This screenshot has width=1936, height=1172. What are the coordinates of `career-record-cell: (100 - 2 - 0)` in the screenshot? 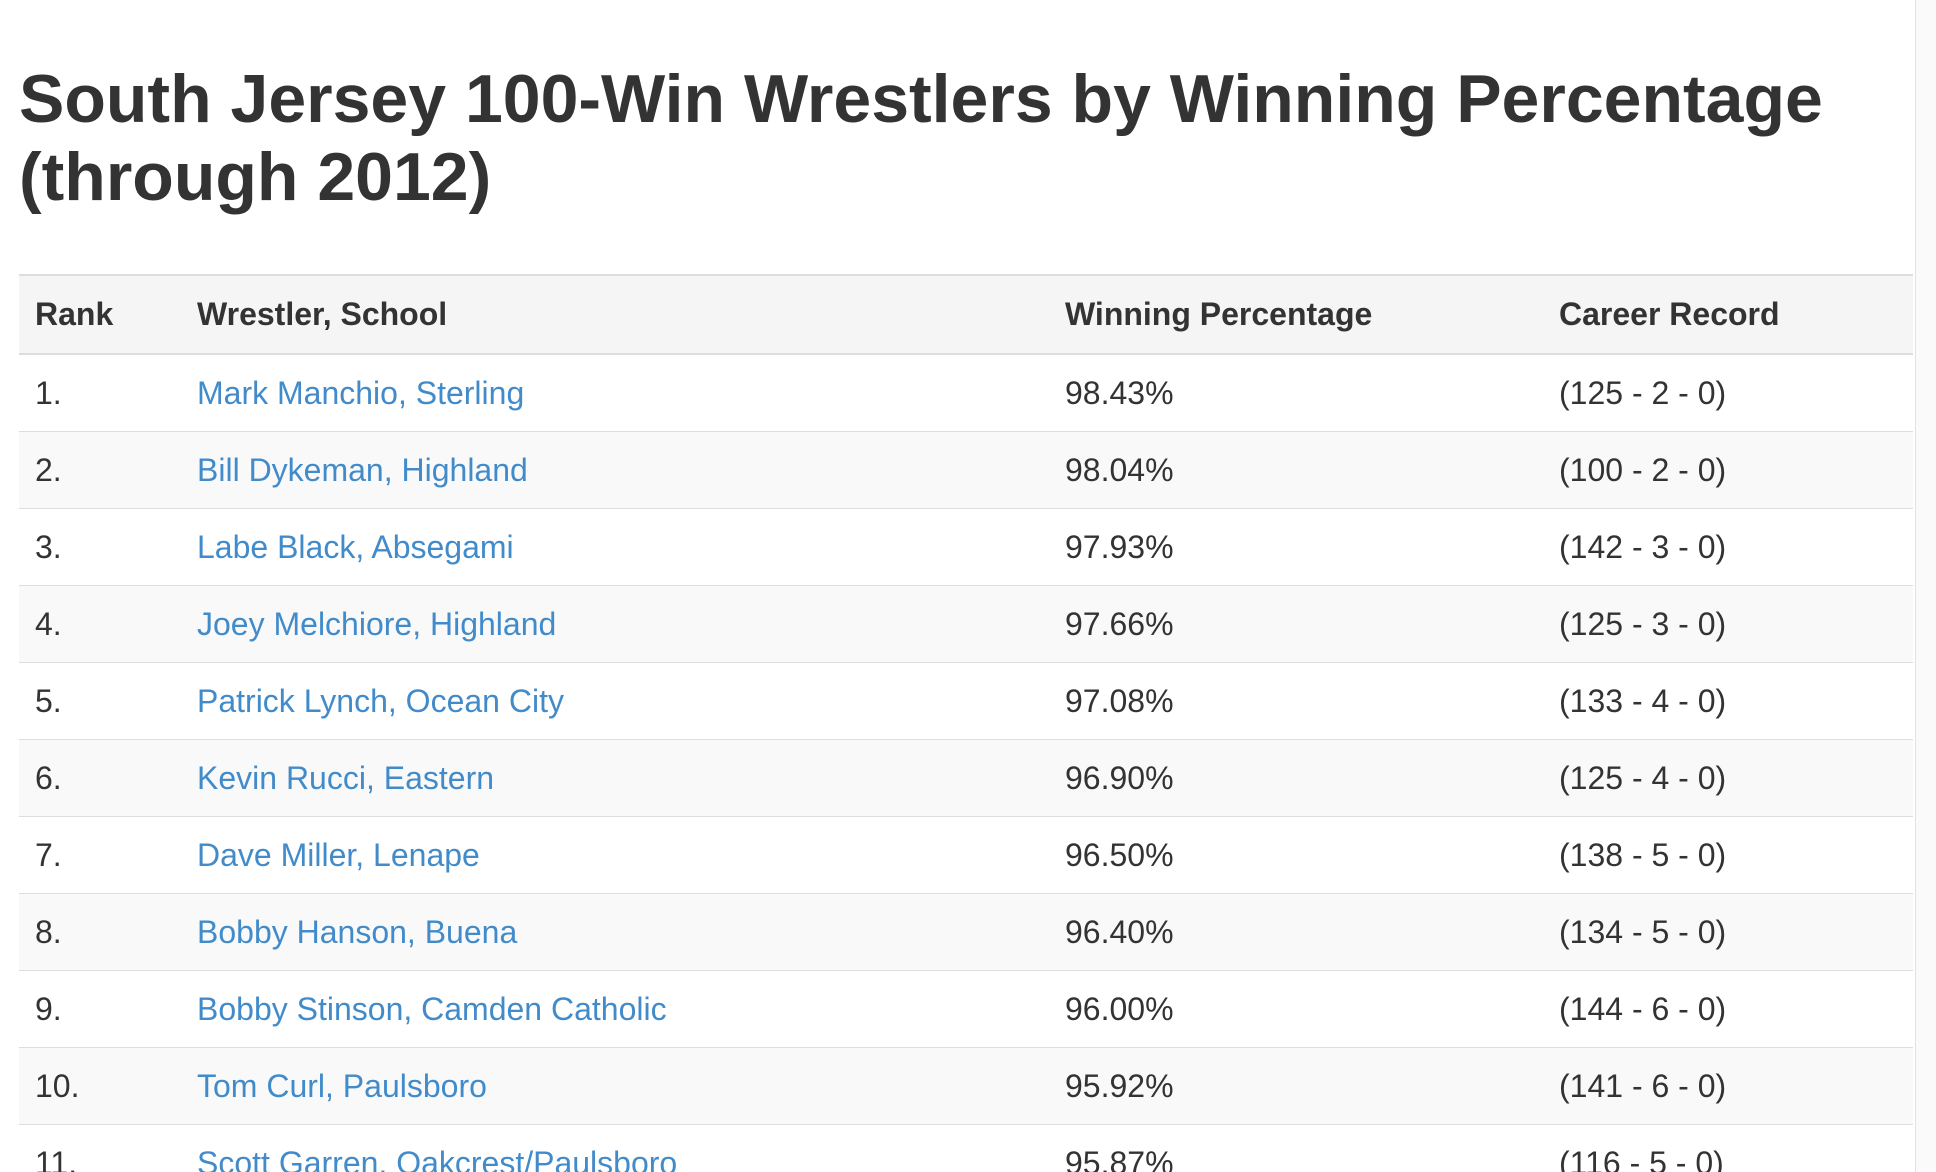 It's located at (1728, 470).